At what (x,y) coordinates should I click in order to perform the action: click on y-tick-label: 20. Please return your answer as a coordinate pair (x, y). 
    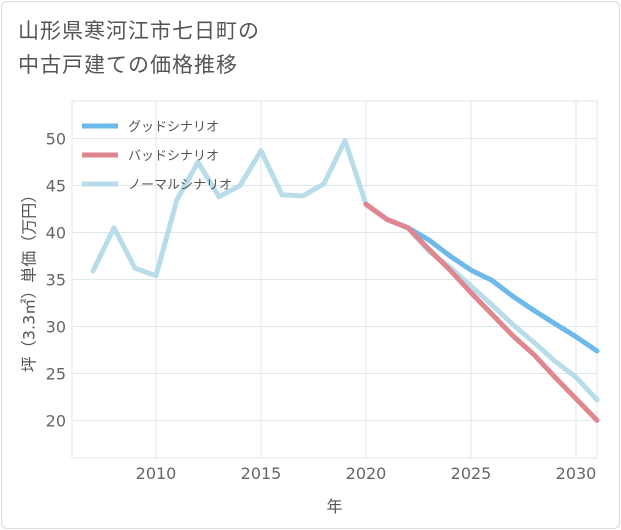
    Looking at the image, I should click on (56, 420).